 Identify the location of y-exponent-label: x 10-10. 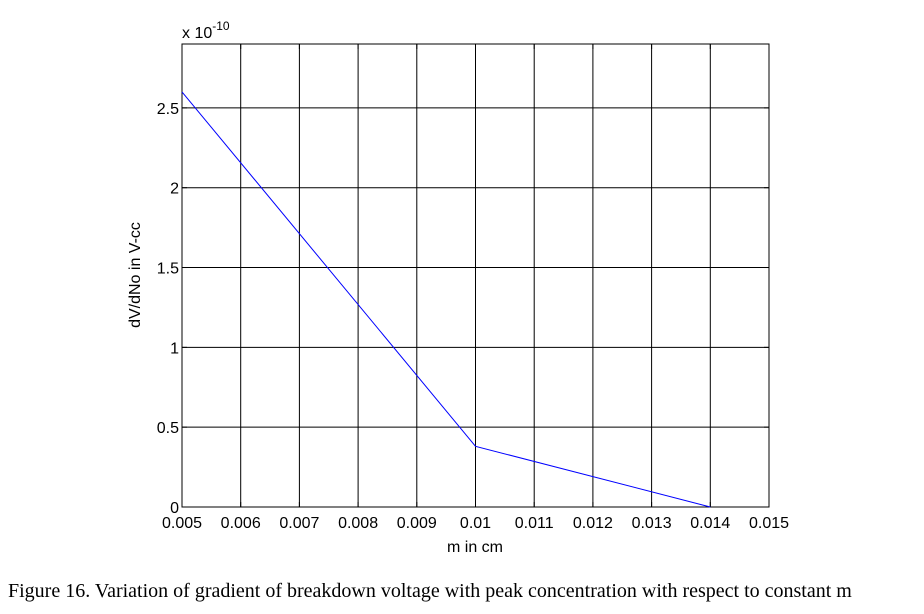
(206, 30).